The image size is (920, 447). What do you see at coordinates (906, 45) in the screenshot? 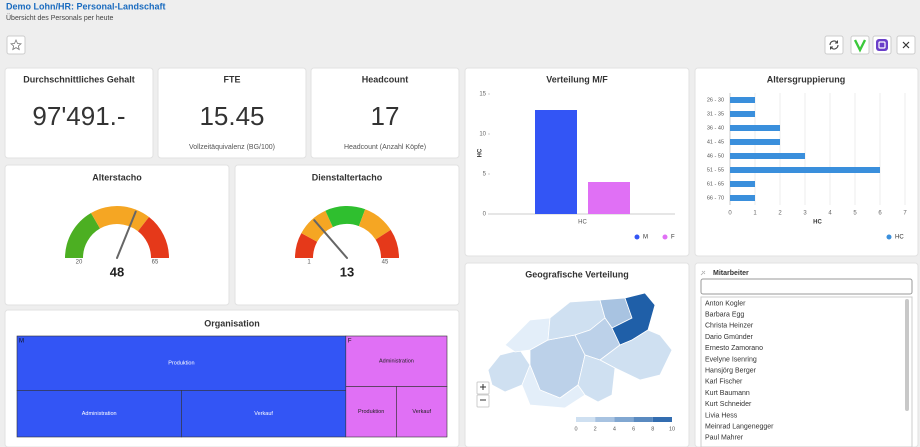
I see `close-button` at bounding box center [906, 45].